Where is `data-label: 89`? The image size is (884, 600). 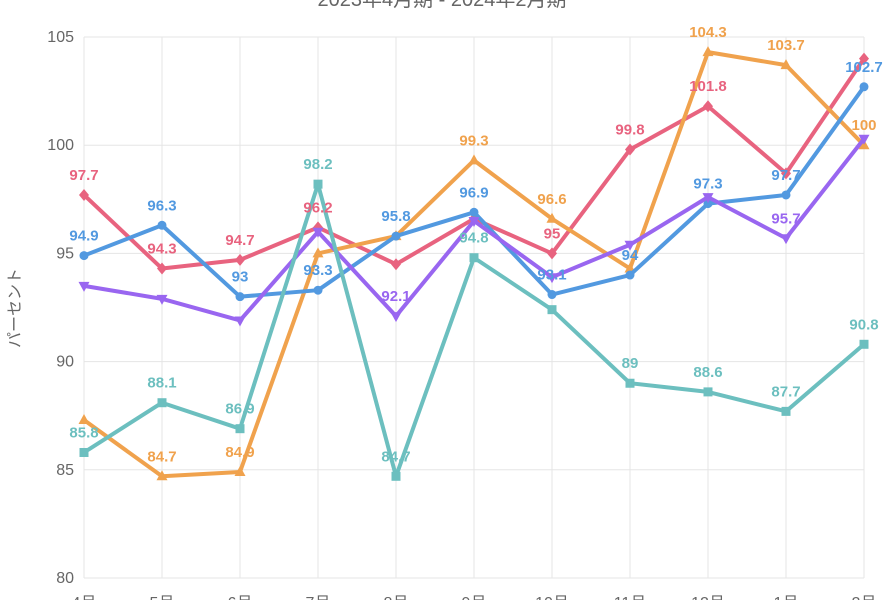 data-label: 89 is located at coordinates (630, 363).